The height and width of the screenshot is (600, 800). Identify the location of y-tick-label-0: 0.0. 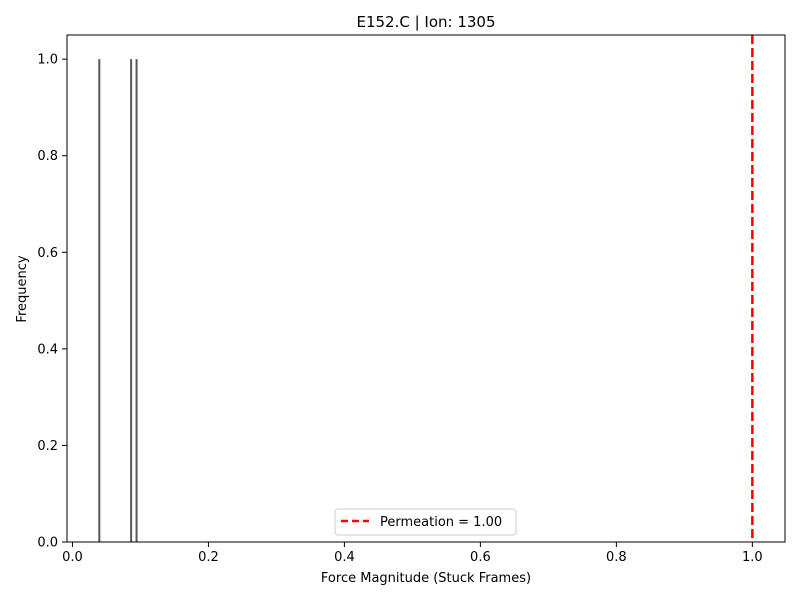
(47, 543).